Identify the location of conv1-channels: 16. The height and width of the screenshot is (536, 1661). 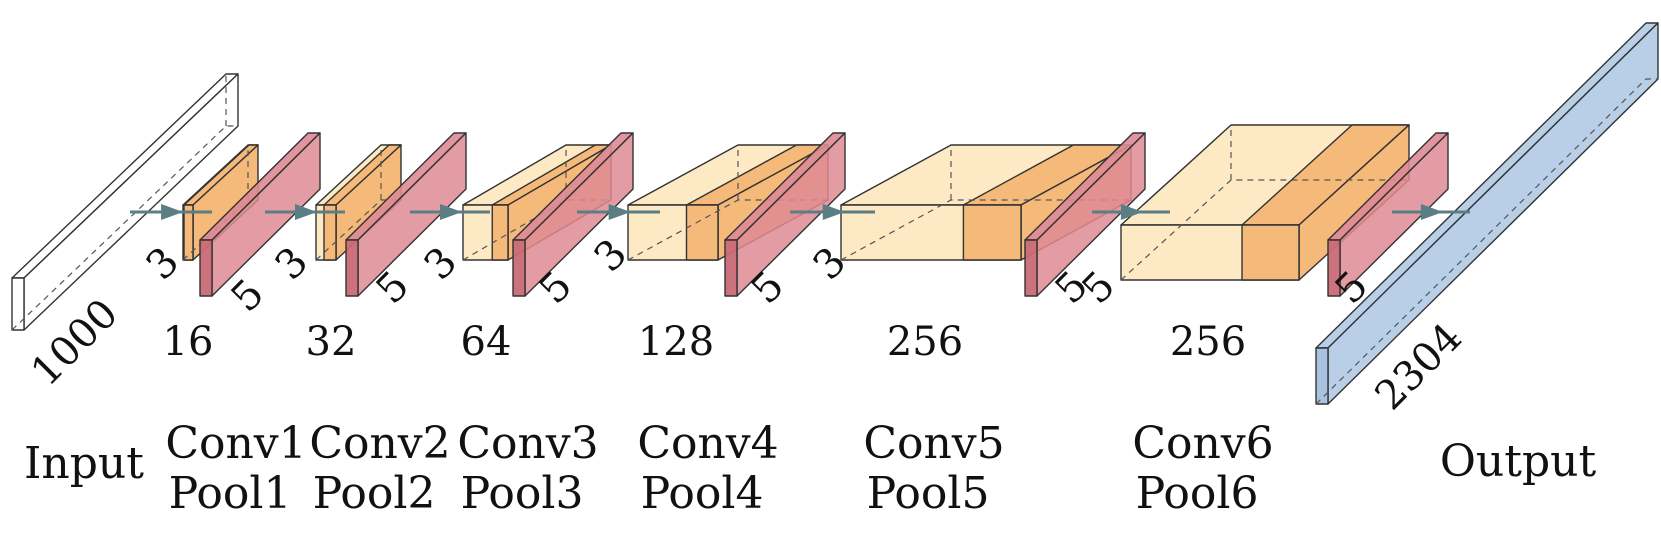
(188, 342).